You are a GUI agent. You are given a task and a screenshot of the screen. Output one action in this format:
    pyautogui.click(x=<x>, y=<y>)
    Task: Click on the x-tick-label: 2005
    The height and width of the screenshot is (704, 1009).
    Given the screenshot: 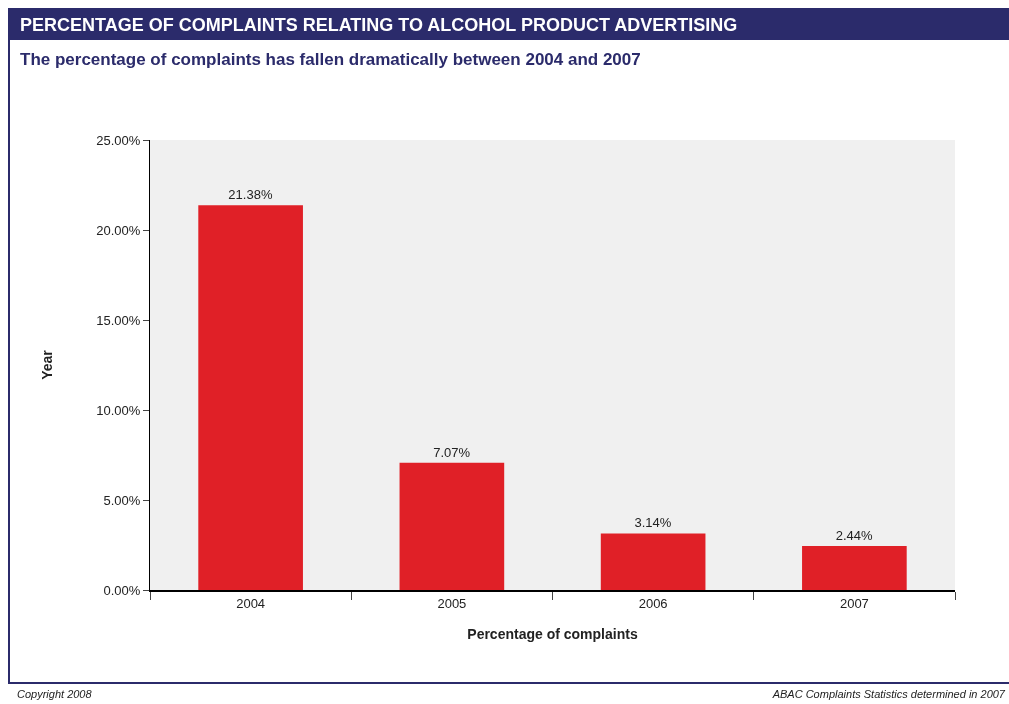 What is the action you would take?
    pyautogui.click(x=452, y=603)
    